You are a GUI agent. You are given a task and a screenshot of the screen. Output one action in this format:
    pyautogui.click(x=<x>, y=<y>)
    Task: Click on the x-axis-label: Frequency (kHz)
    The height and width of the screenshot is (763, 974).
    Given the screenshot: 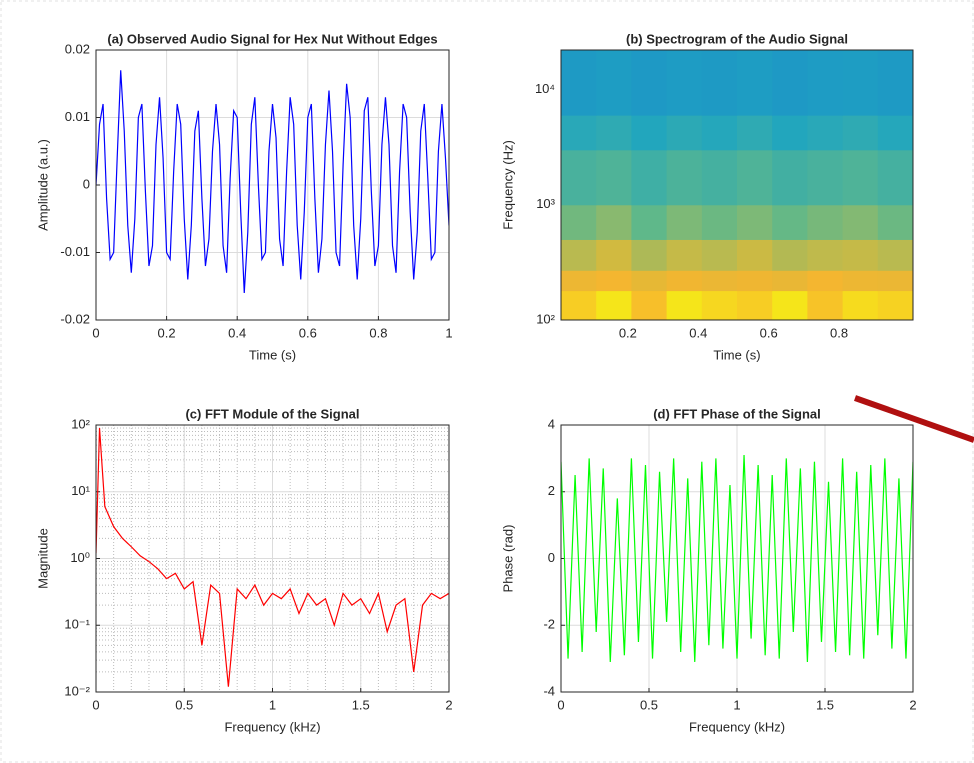 What is the action you would take?
    pyautogui.click(x=272, y=726)
    